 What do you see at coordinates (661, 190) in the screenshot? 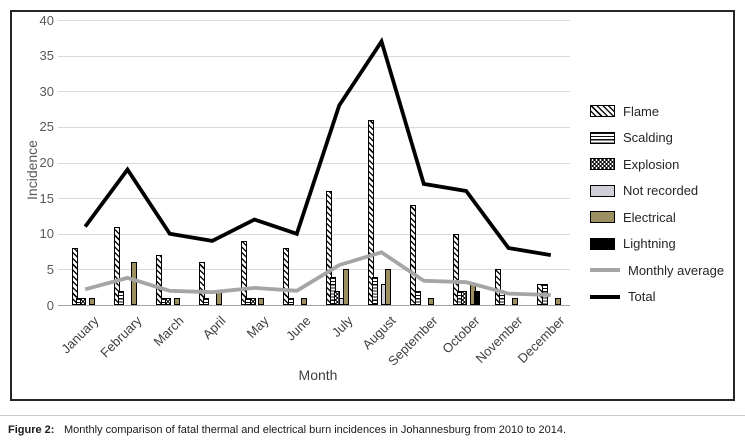
I see `legend-label-not-recorded: Not recorded` at bounding box center [661, 190].